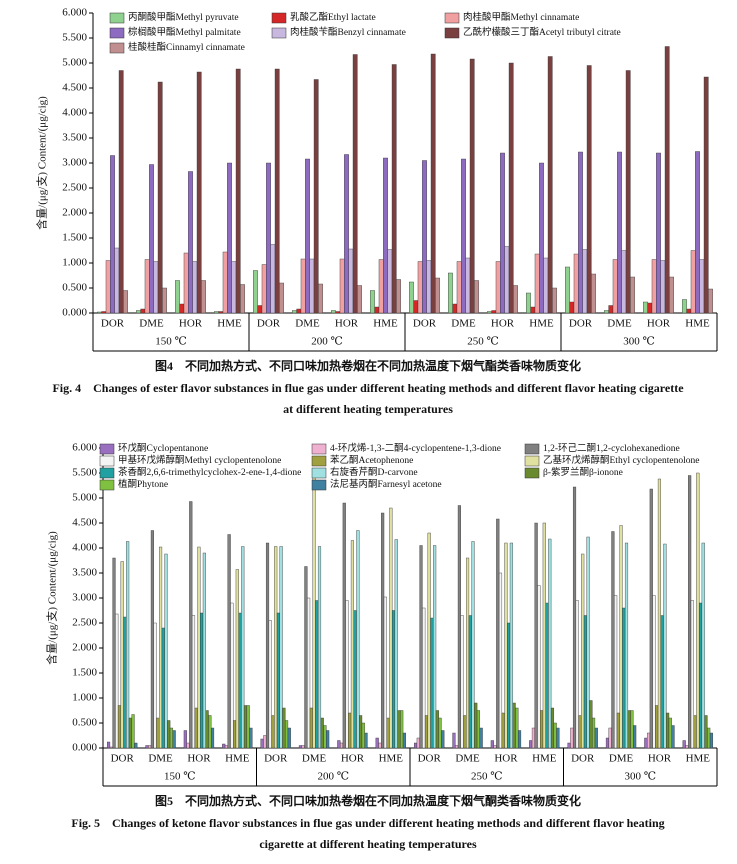  Describe the element at coordinates (386, 484) in the screenshot. I see `legend-label: 法尼基丙酮Farnesyl acetone` at that location.